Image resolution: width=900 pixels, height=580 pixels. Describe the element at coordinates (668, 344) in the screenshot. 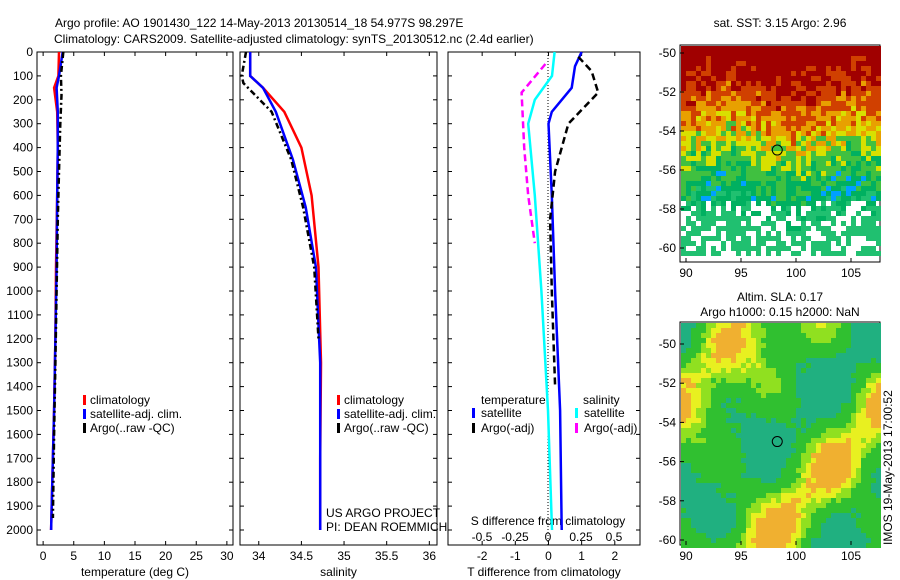

I see `y-tick-label: -50` at that location.